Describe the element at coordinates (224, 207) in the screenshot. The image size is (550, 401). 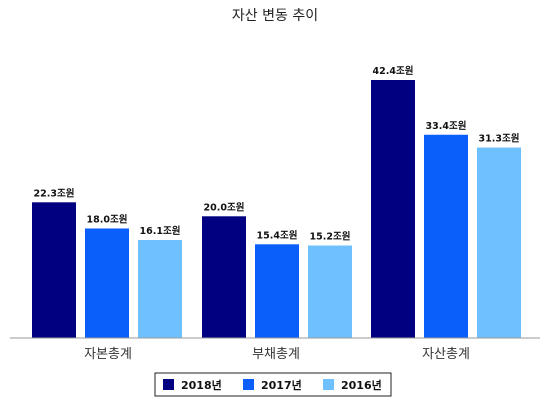
I see `data-label-2018-2: 20.0조원` at that location.